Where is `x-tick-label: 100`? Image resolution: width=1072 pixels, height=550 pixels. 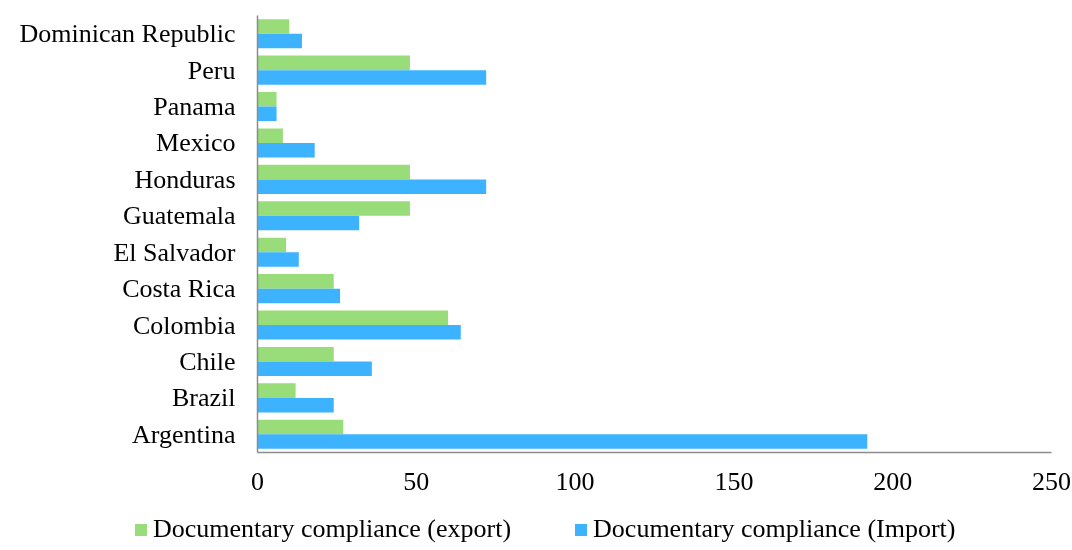
x-tick-label: 100 is located at coordinates (575, 481).